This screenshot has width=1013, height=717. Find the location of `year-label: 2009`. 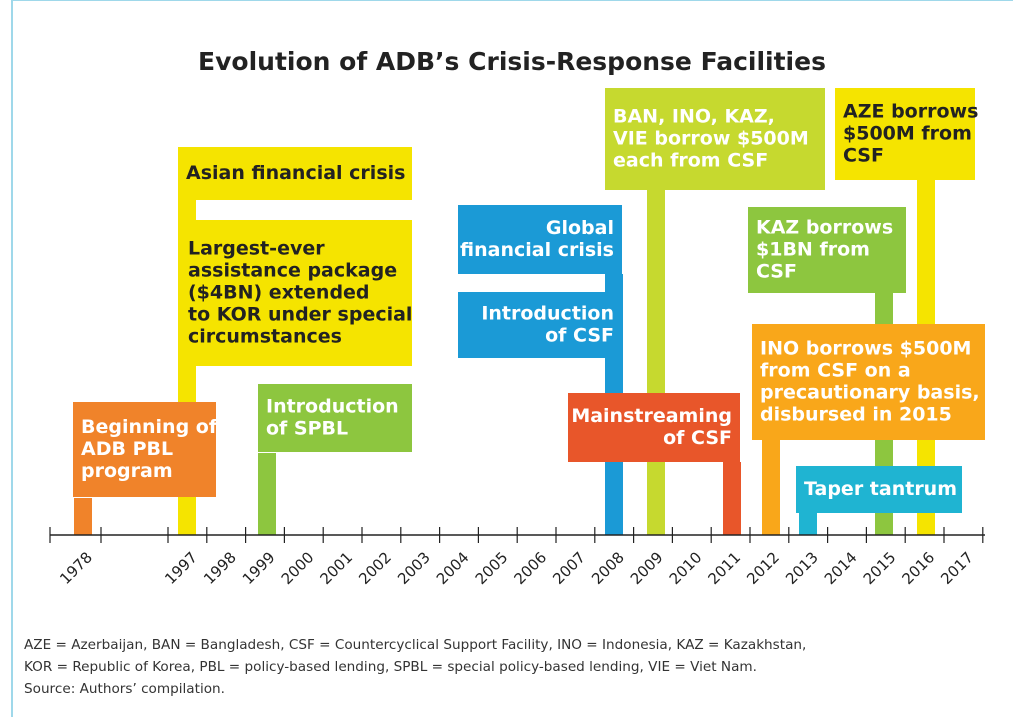

year-label: 2009 is located at coordinates (647, 568).